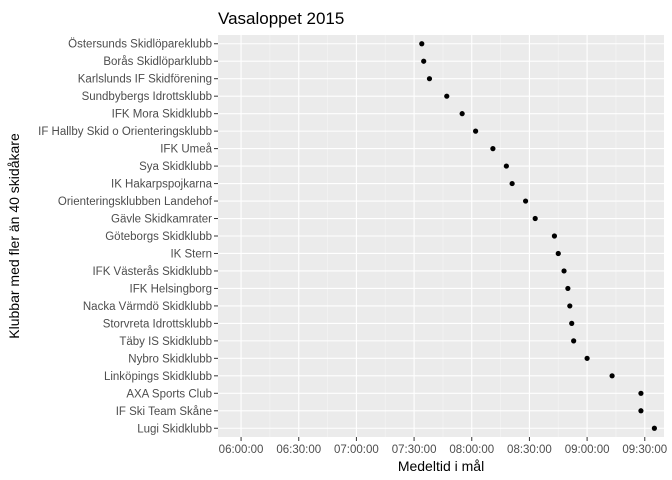 This screenshot has height=480, width=672. I want to click on y-tick-label: Göteborgs Skidklubb, so click(158, 237).